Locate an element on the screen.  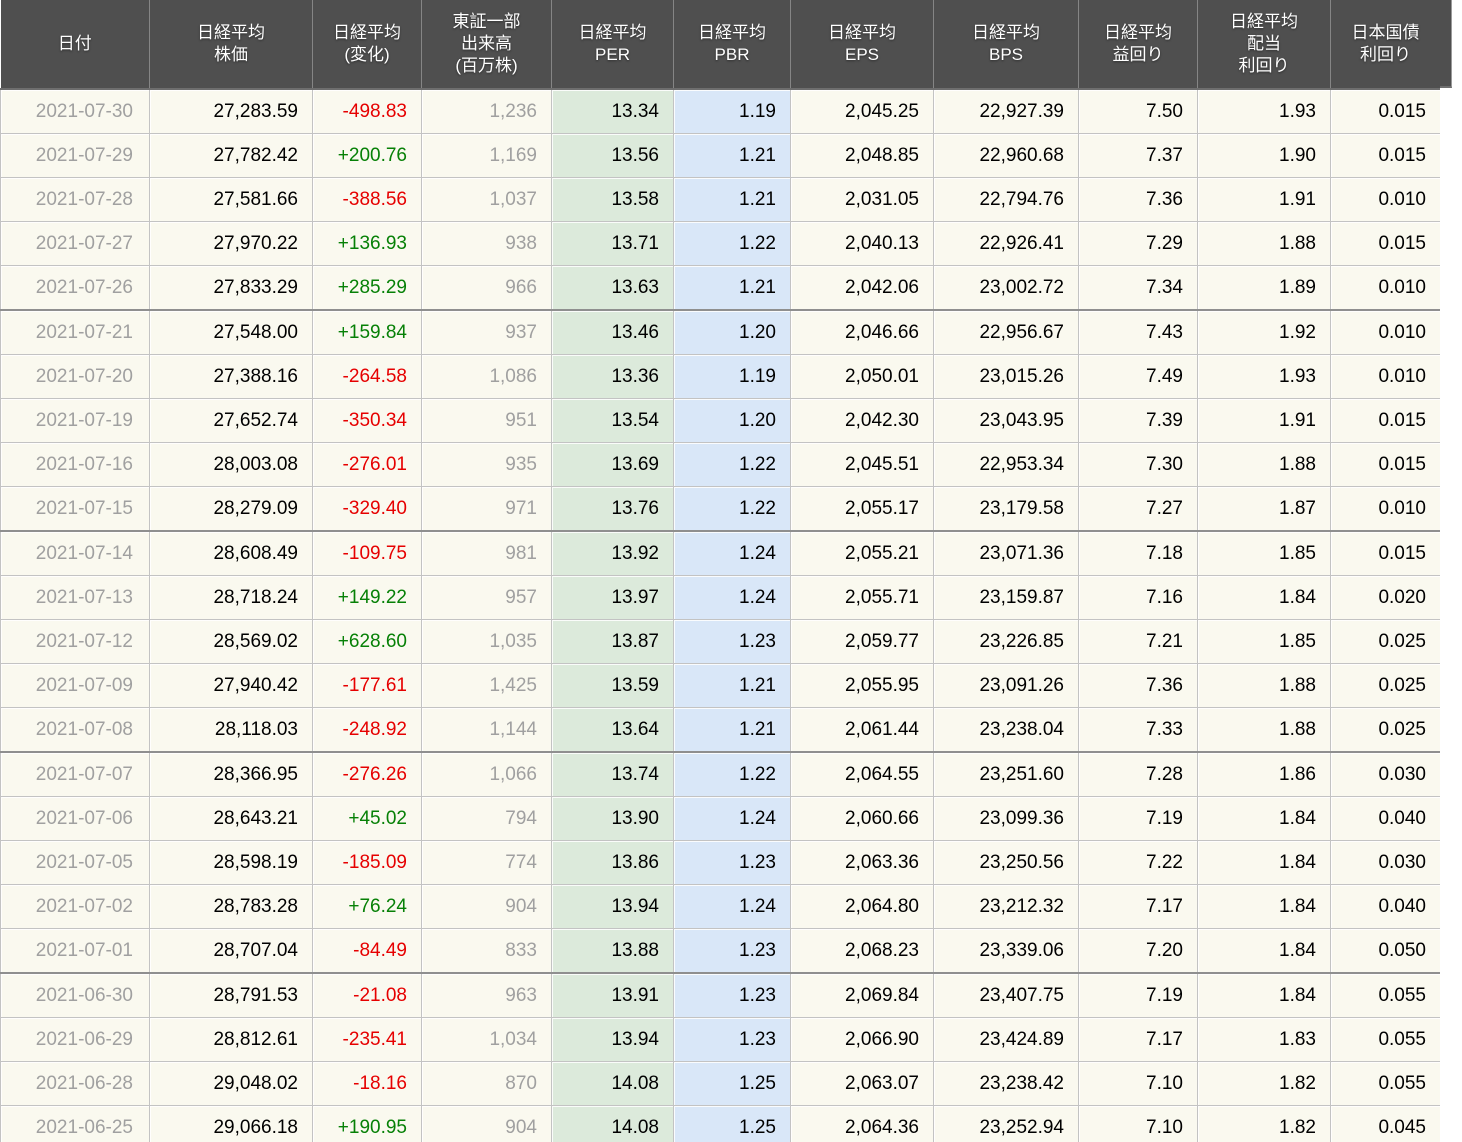
cell-change: -276.26 is located at coordinates (367, 774).